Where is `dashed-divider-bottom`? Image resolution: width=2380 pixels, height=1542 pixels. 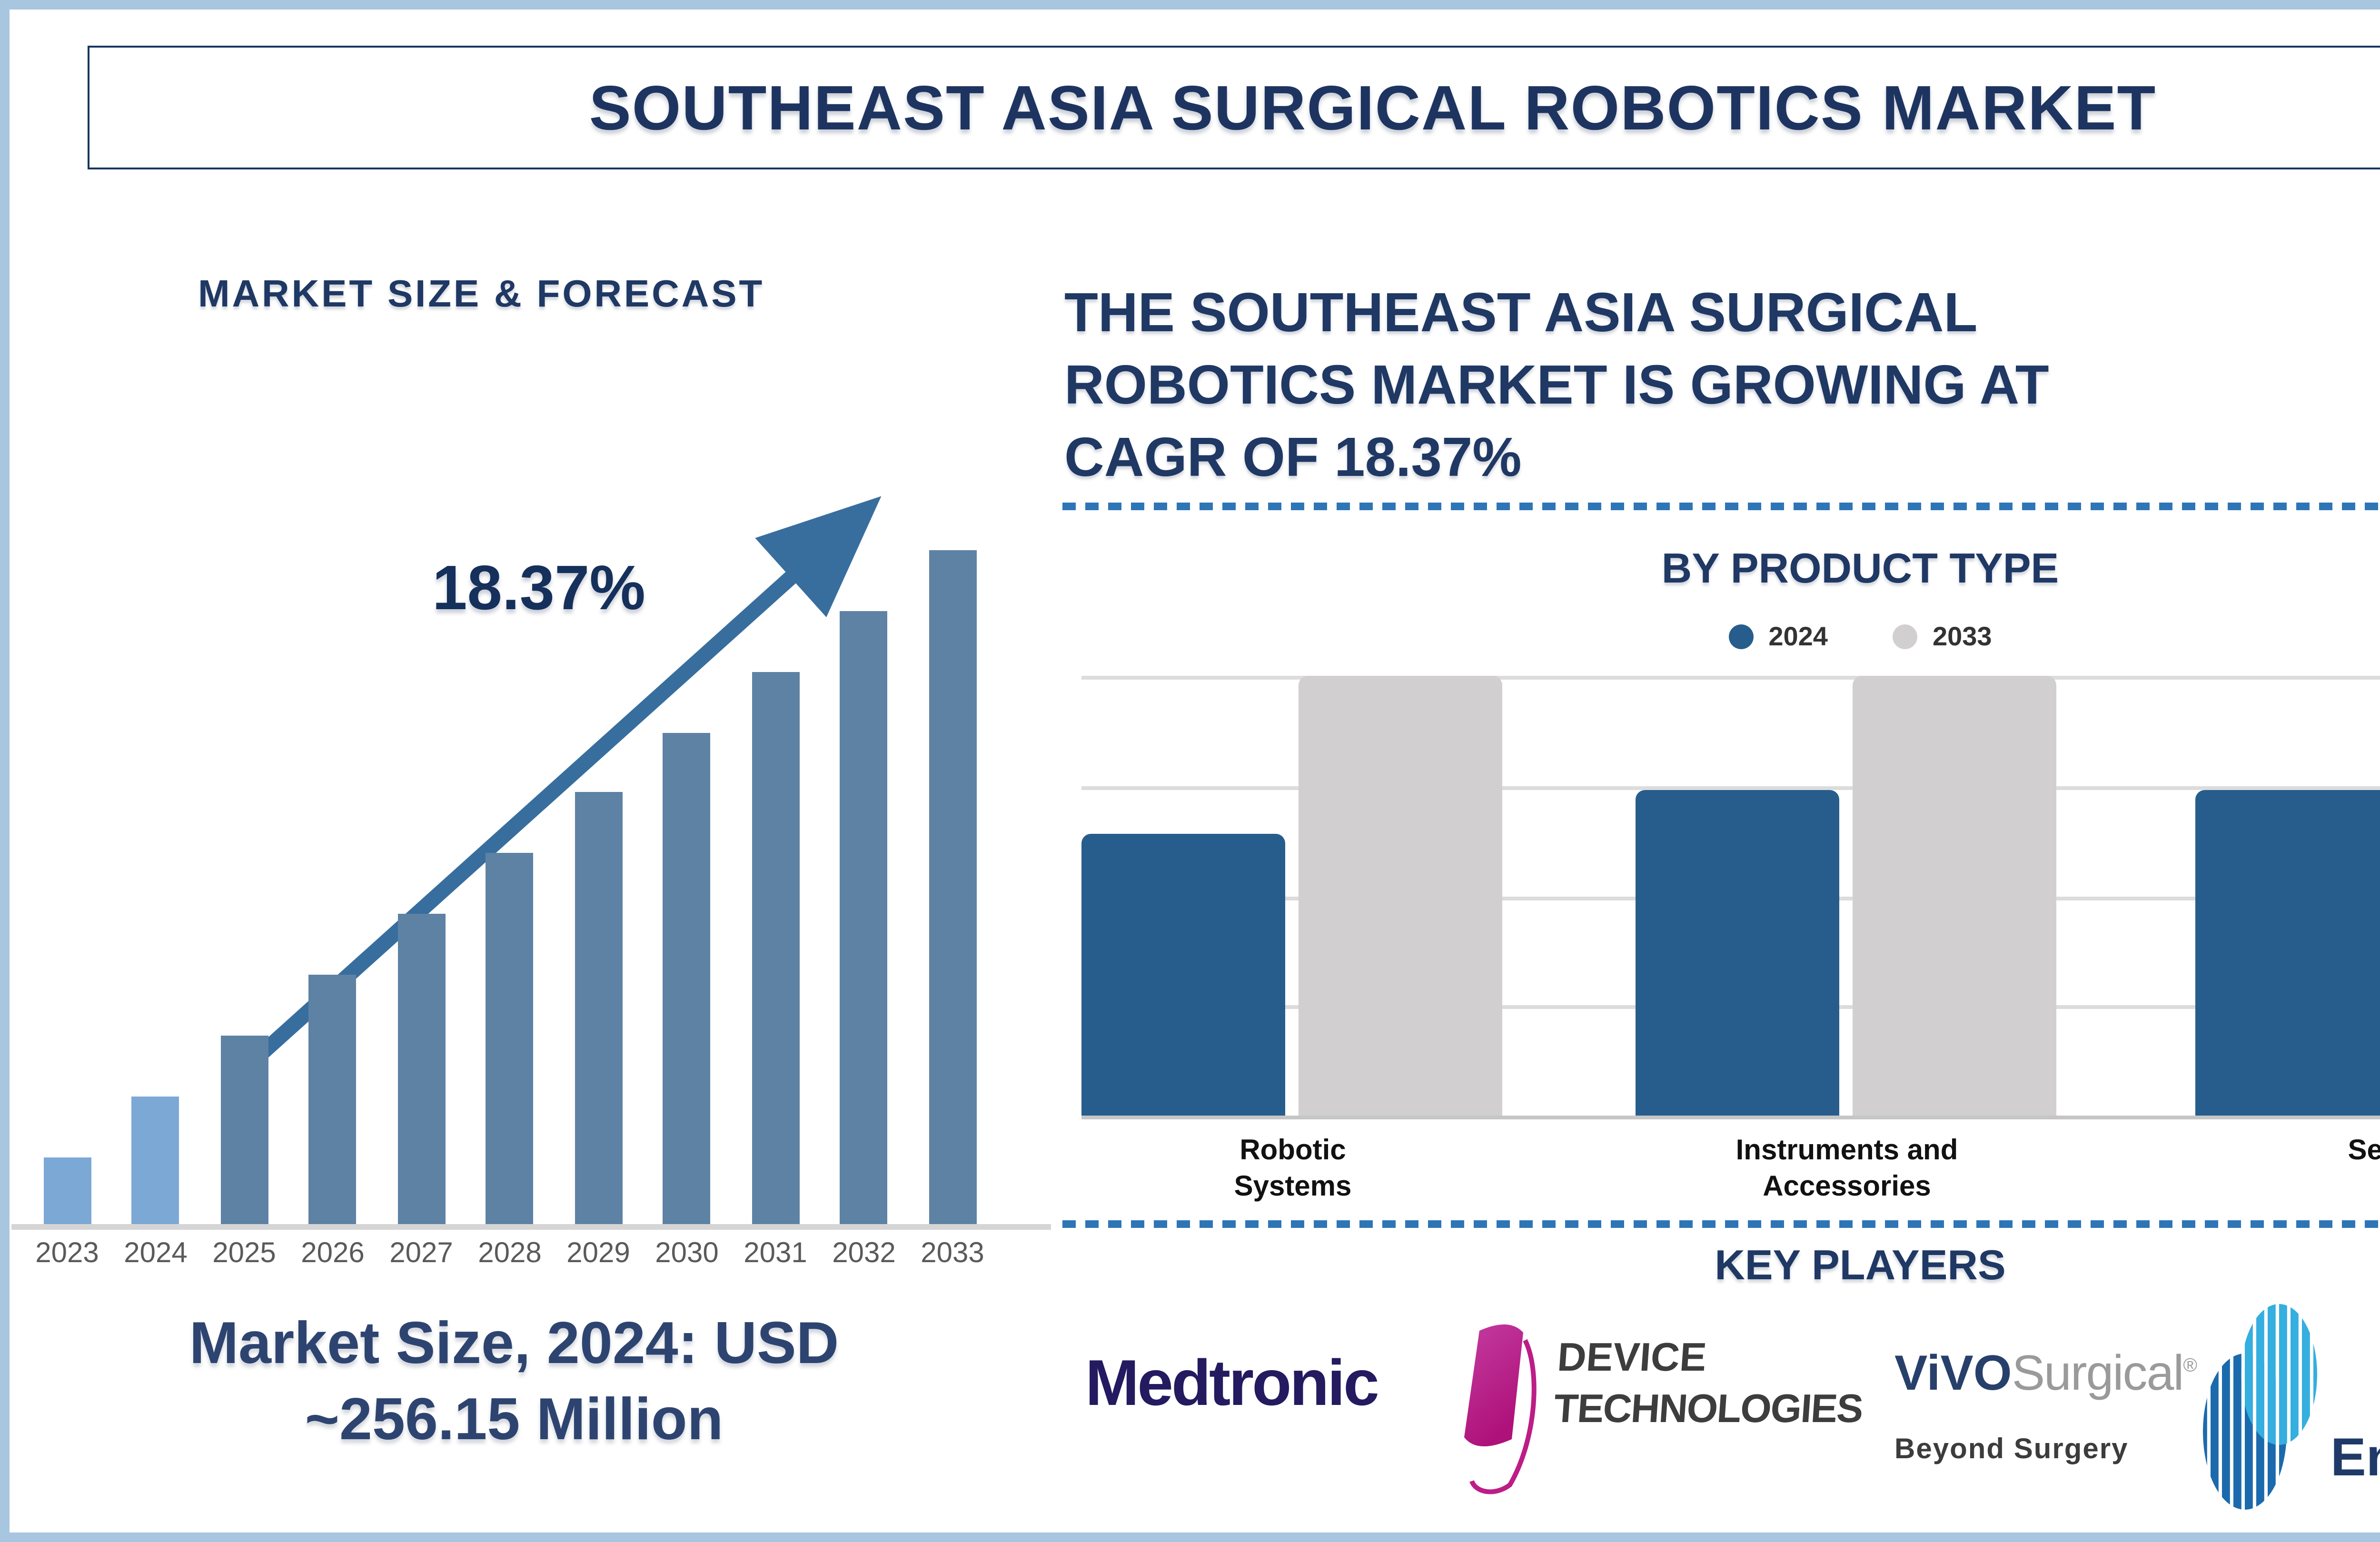
dashed-divider-bottom is located at coordinates (1721, 1223).